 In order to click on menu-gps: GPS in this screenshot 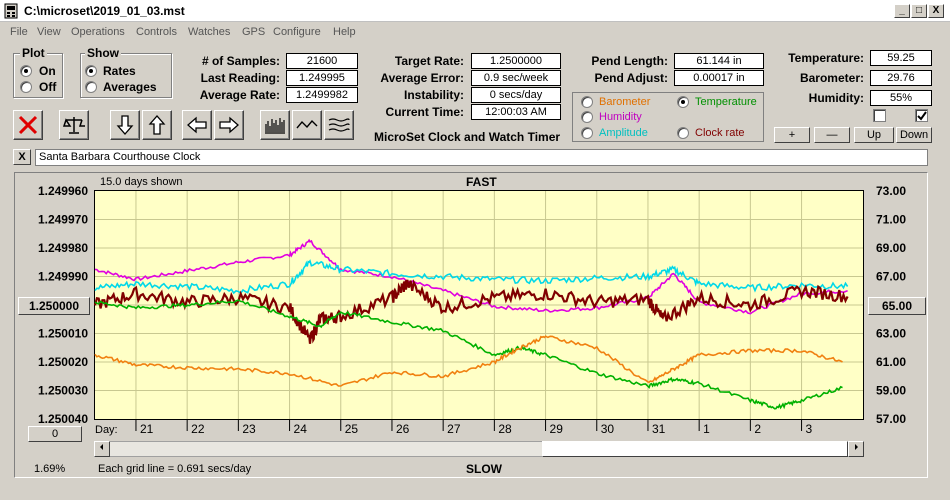, I will do `click(254, 32)`.